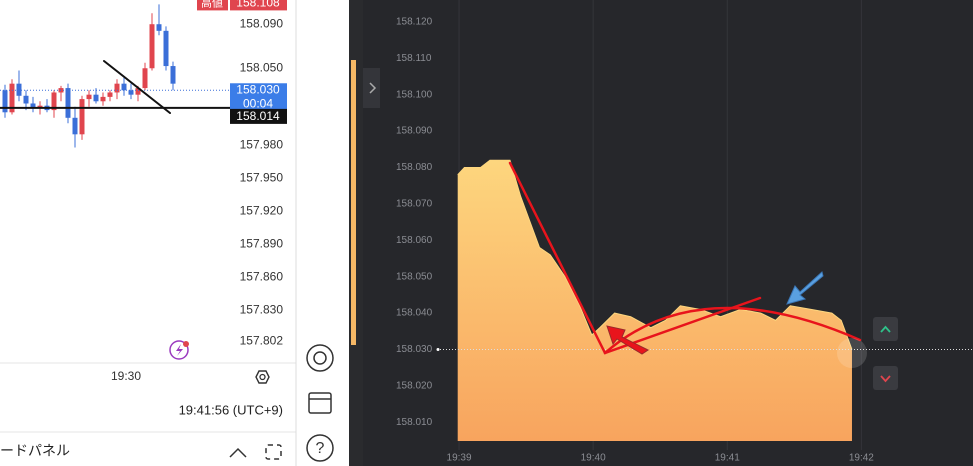  Describe the element at coordinates (238, 452) in the screenshot. I see `collapse-button` at that location.